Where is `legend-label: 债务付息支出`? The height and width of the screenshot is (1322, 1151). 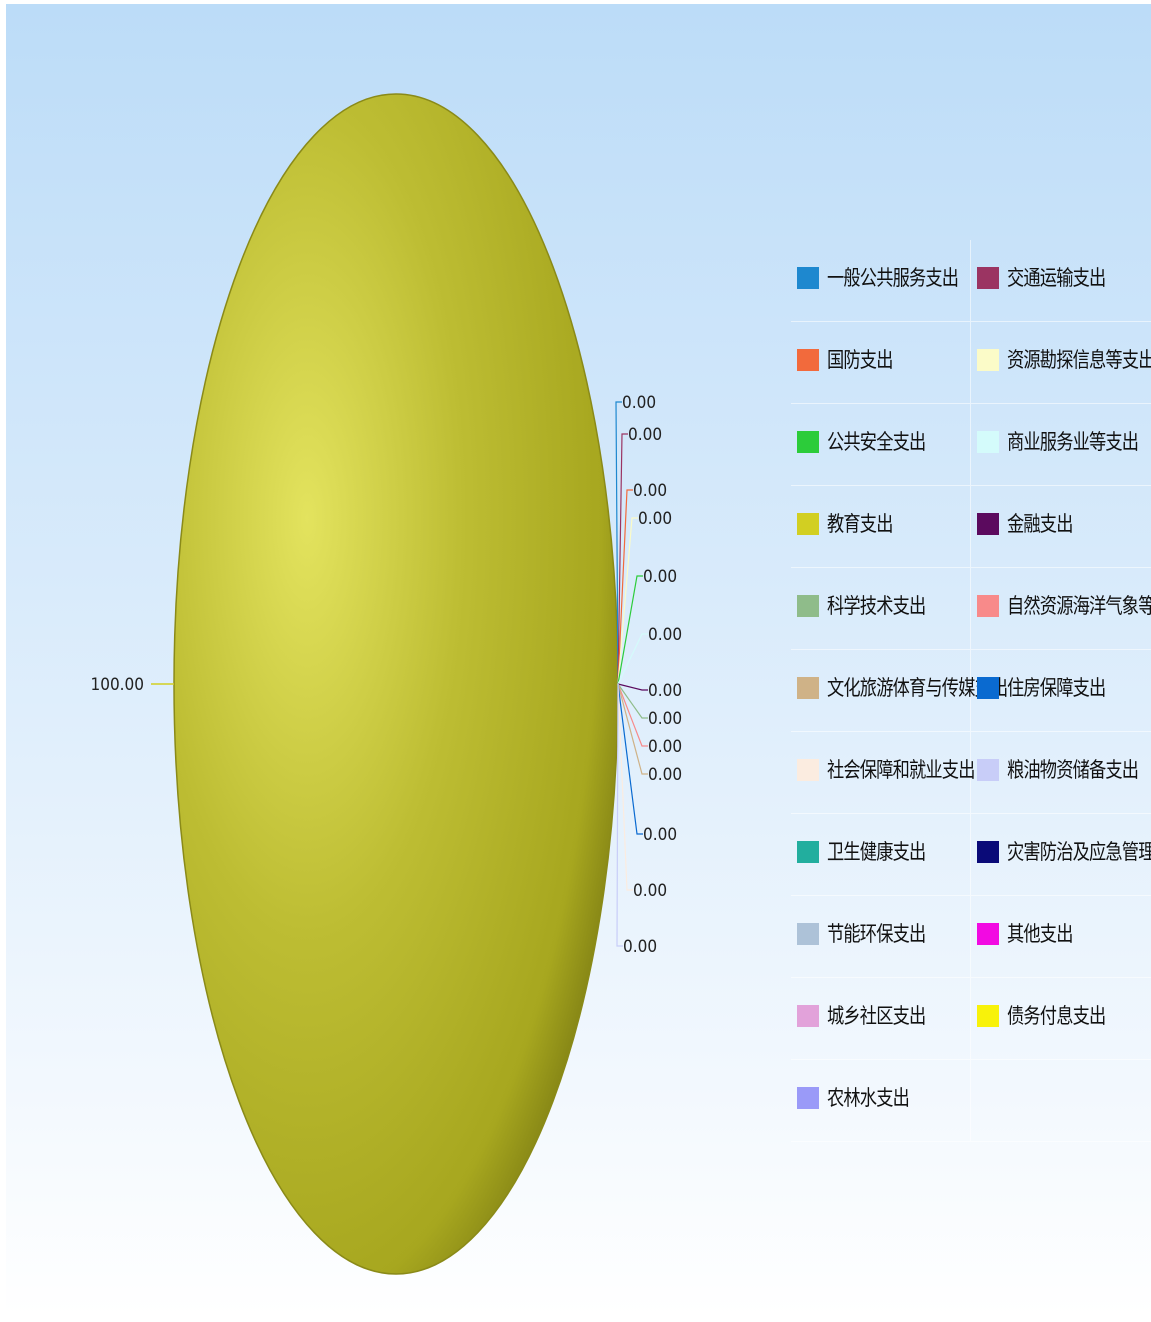
legend-label: 债务付息支出 is located at coordinates (1056, 1016).